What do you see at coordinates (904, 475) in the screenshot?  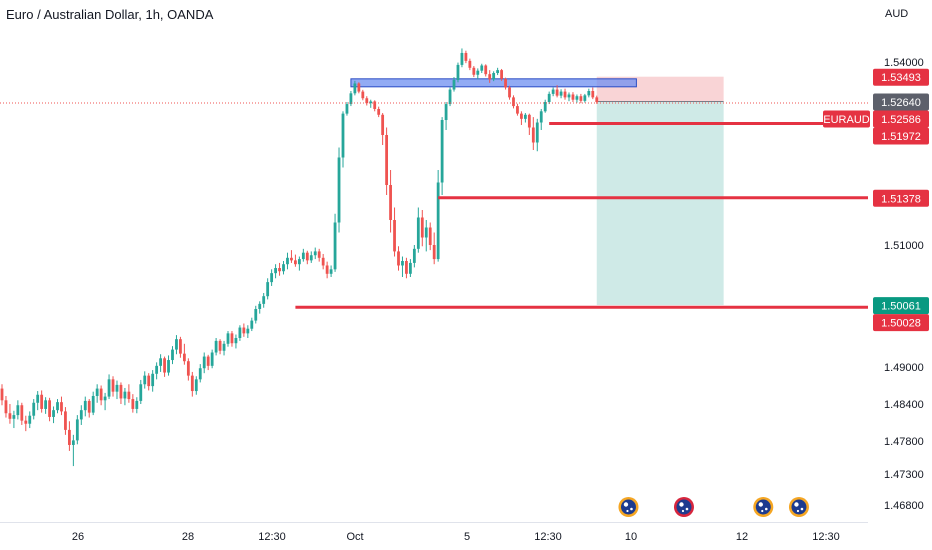 I see `y-tick-label: 1.47300` at bounding box center [904, 475].